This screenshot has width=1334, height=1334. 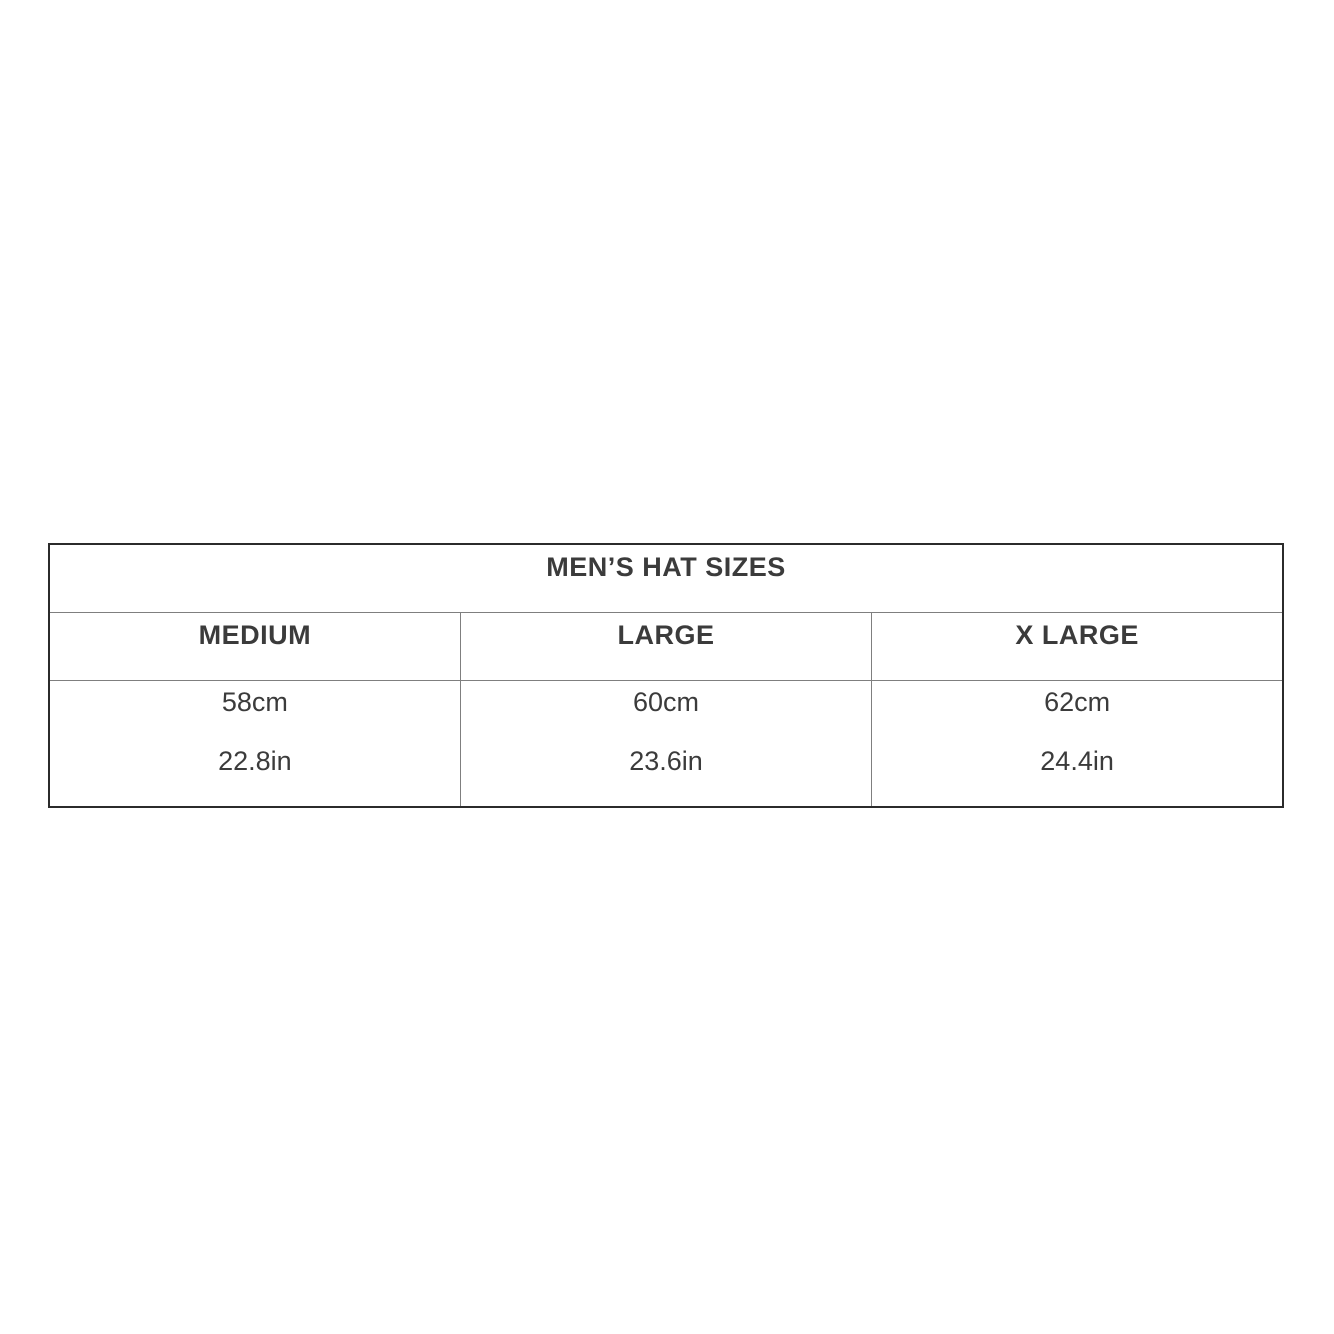 I want to click on column-header-medium: MEDIUM, so click(x=254, y=646).